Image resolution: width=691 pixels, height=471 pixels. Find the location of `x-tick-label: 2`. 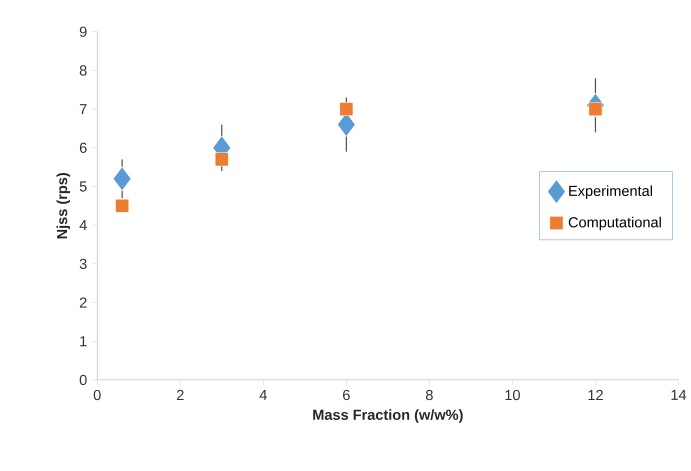

x-tick-label: 2 is located at coordinates (180, 395).